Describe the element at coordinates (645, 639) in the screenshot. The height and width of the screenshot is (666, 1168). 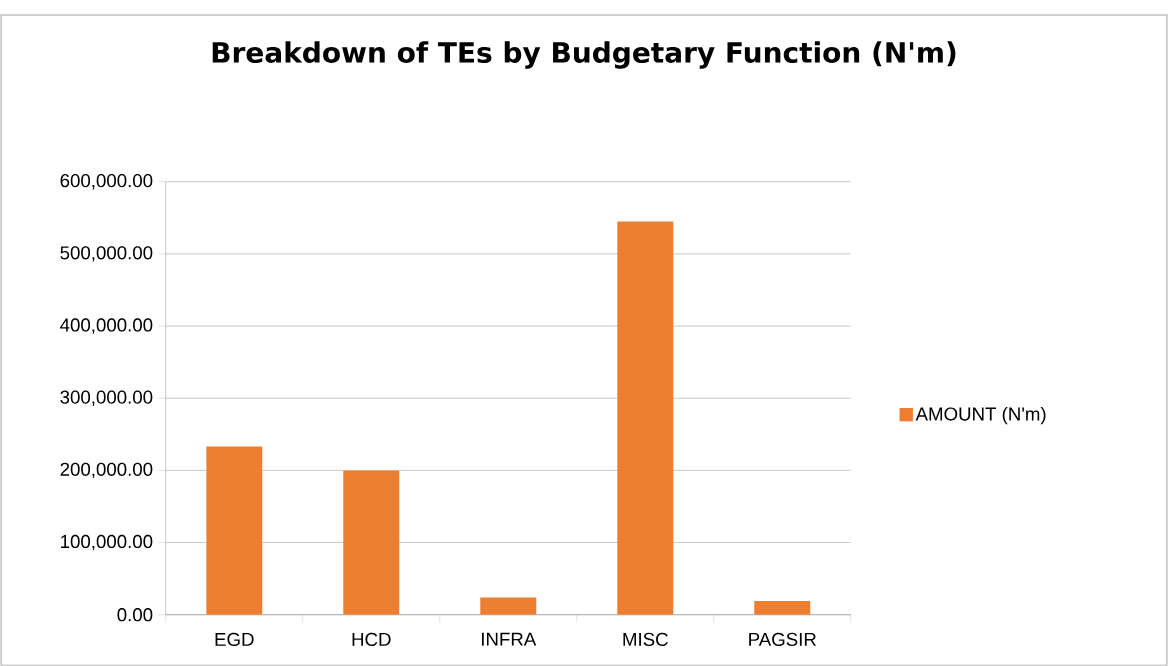
I see `x-tick-label: MISC` at that location.